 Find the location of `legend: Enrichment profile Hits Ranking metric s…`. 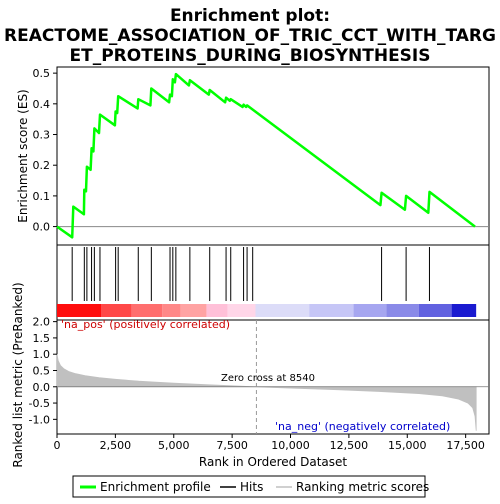

legend: Enrichment profile Hits Ranking metric s… is located at coordinates (250, 486).